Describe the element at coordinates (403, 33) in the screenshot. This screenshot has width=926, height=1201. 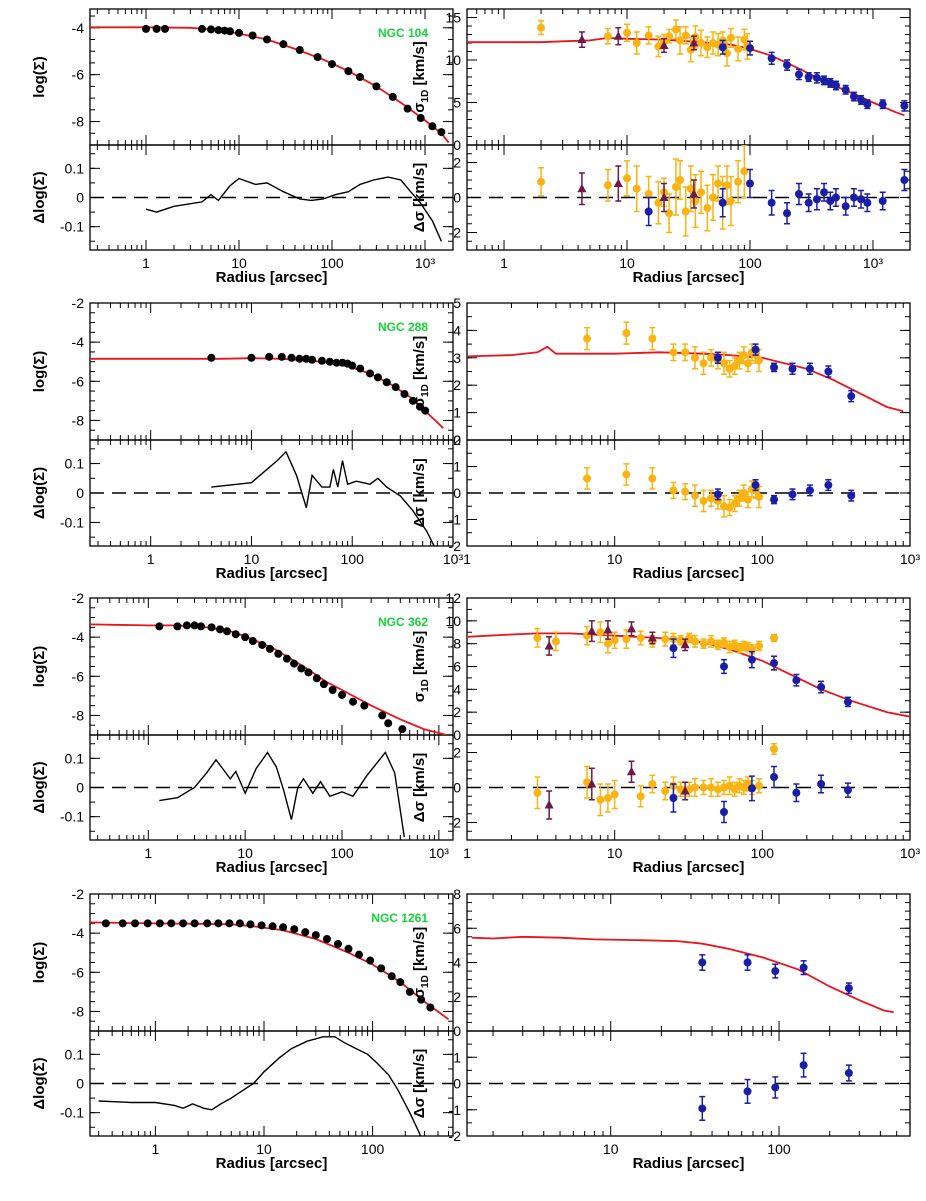
I see `cluster-name: NGC 104` at that location.